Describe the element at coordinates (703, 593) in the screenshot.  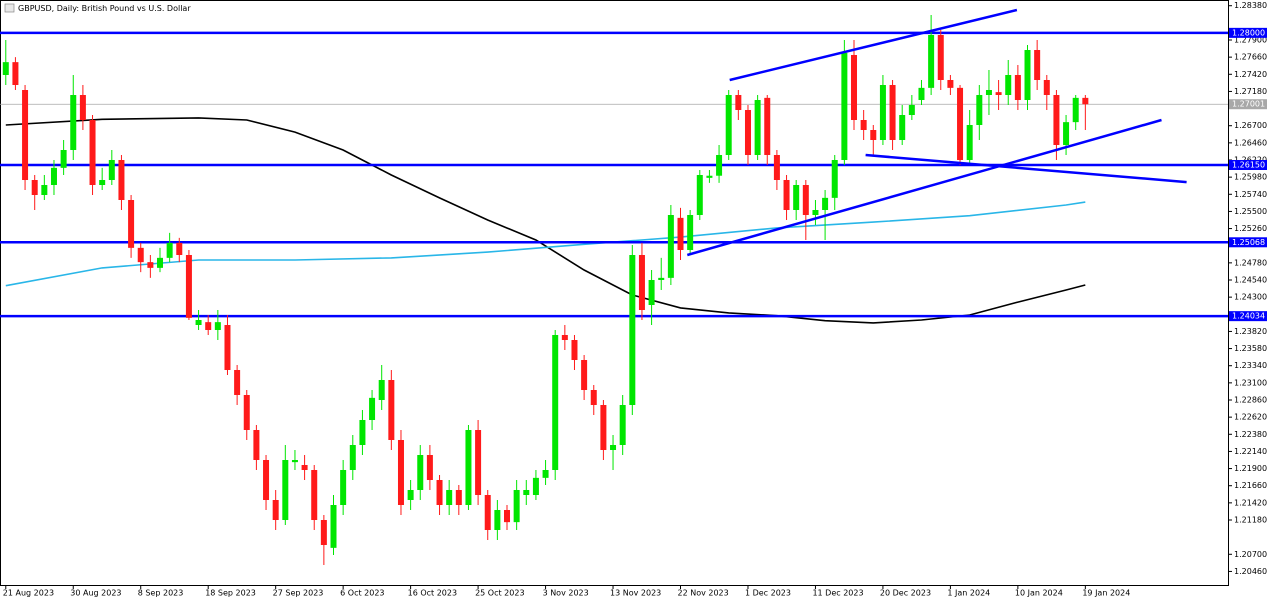
I see `x-tick-label: 22 Nov 2023` at that location.